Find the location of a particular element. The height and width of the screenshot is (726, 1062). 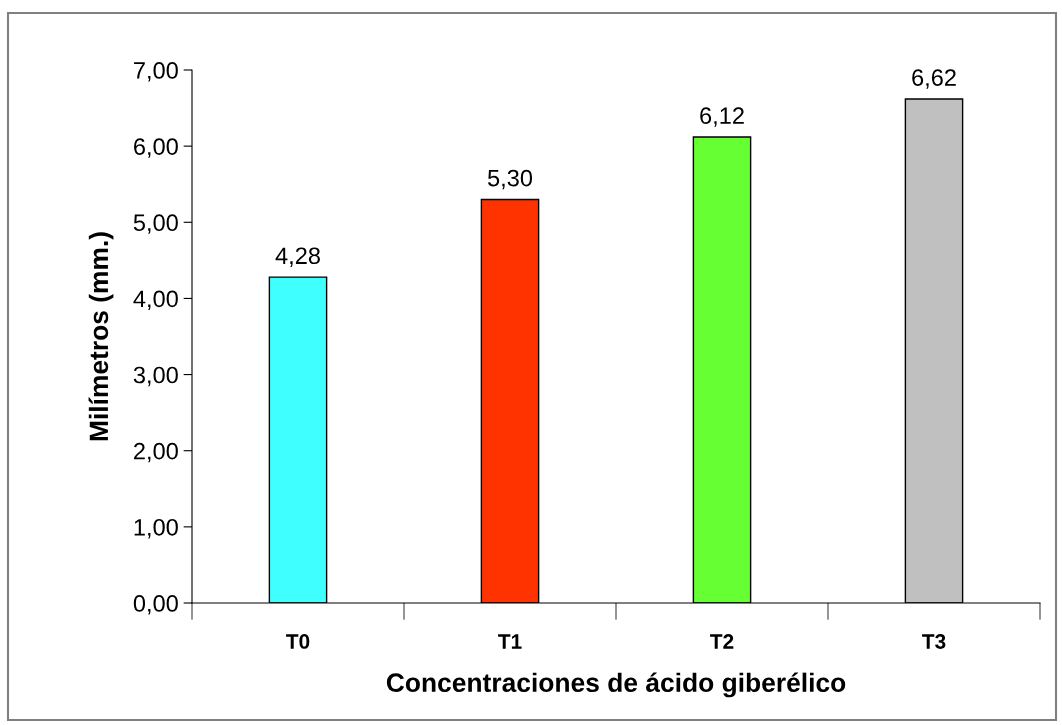

x-axis-title: Concentraciones de ácido giberélico is located at coordinates (616, 685).